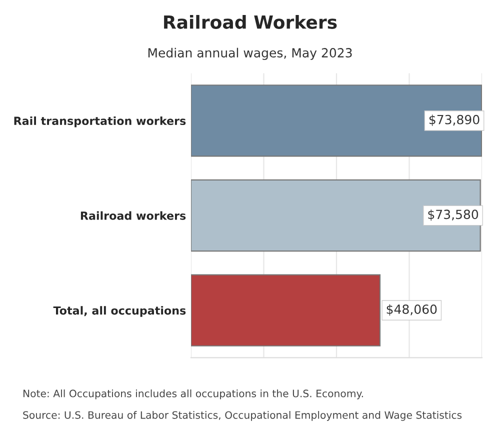 The width and height of the screenshot is (500, 431). What do you see at coordinates (250, 54) in the screenshot?
I see `chart-subtitle: Median annual wages, May 2023` at bounding box center [250, 54].